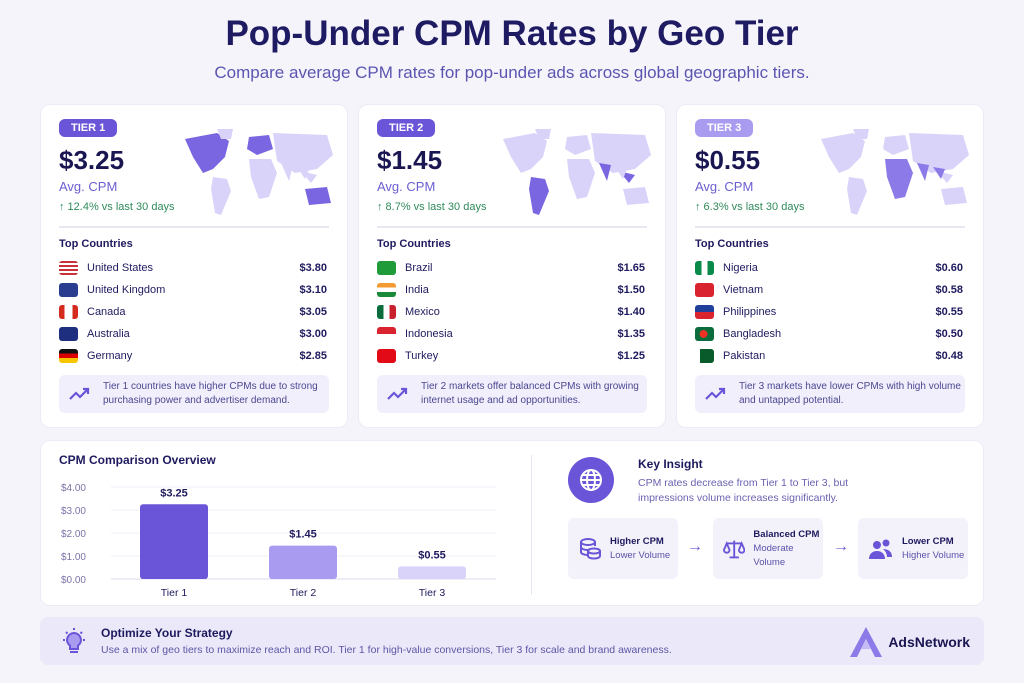  Describe the element at coordinates (744, 356) in the screenshot. I see `country-name: Pakistan` at that location.